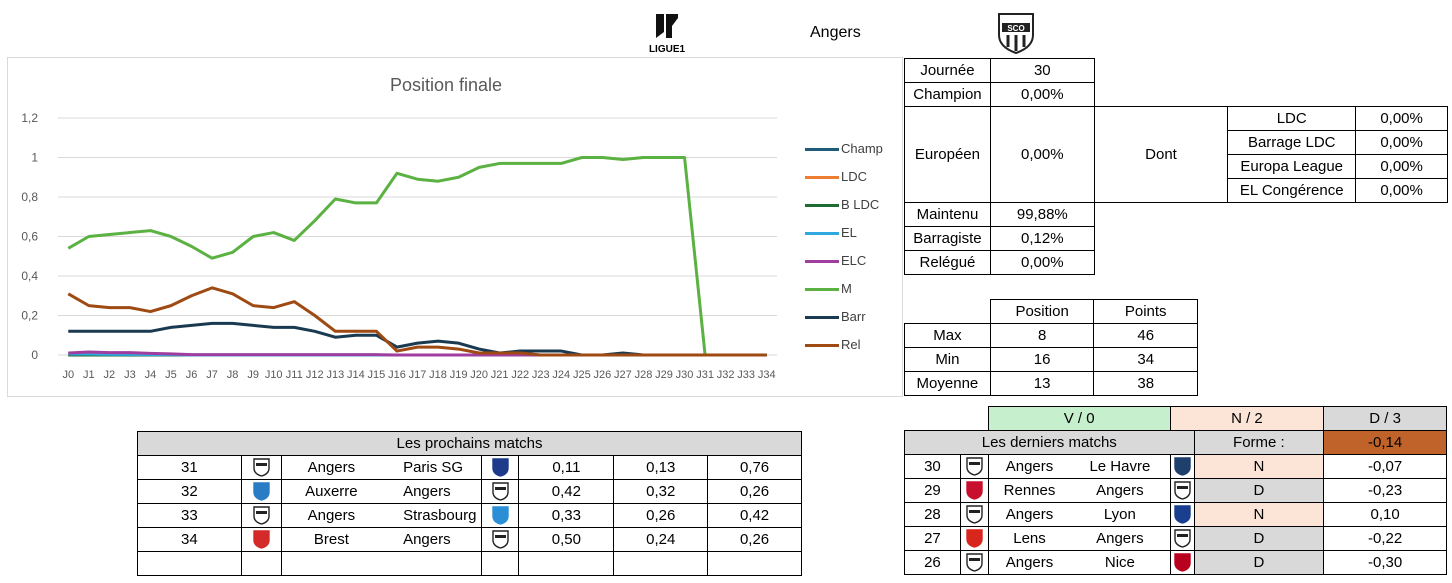 This screenshot has height=583, width=1452. I want to click on x-tick-label: J25, so click(582, 375).